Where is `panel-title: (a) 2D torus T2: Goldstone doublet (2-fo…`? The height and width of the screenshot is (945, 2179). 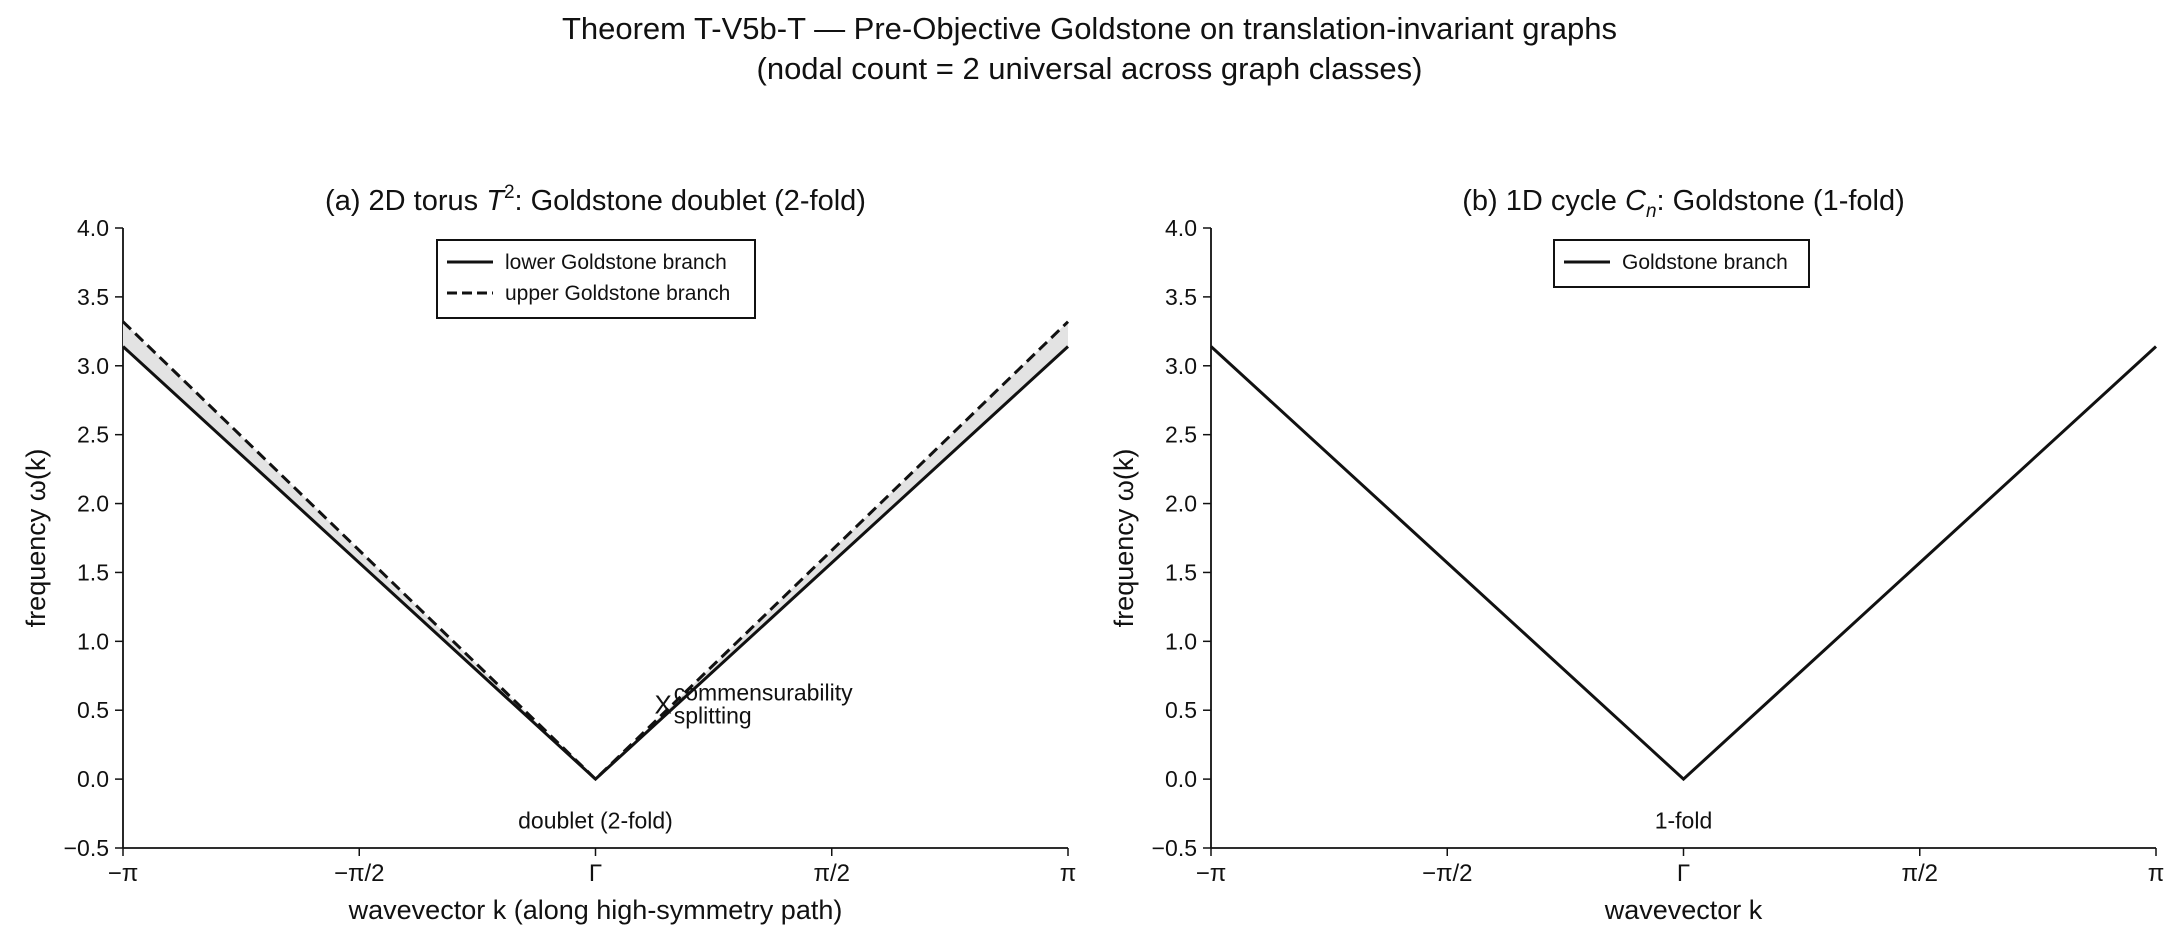
panel-title: (a) 2D torus T2: Goldstone doublet (2-fo… is located at coordinates (595, 199).